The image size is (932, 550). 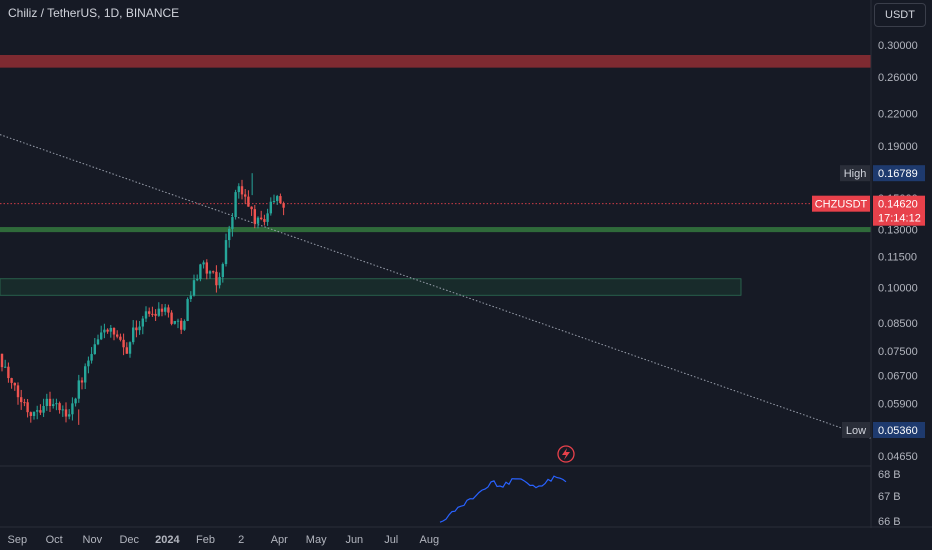 I want to click on high-tag-label: High, so click(x=855, y=174).